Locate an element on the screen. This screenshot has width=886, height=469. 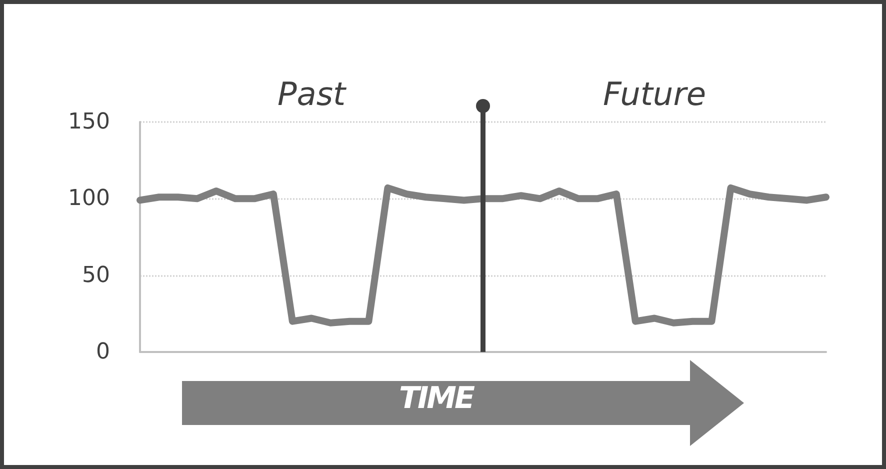
y-tick-label: 0 is located at coordinates (103, 352).